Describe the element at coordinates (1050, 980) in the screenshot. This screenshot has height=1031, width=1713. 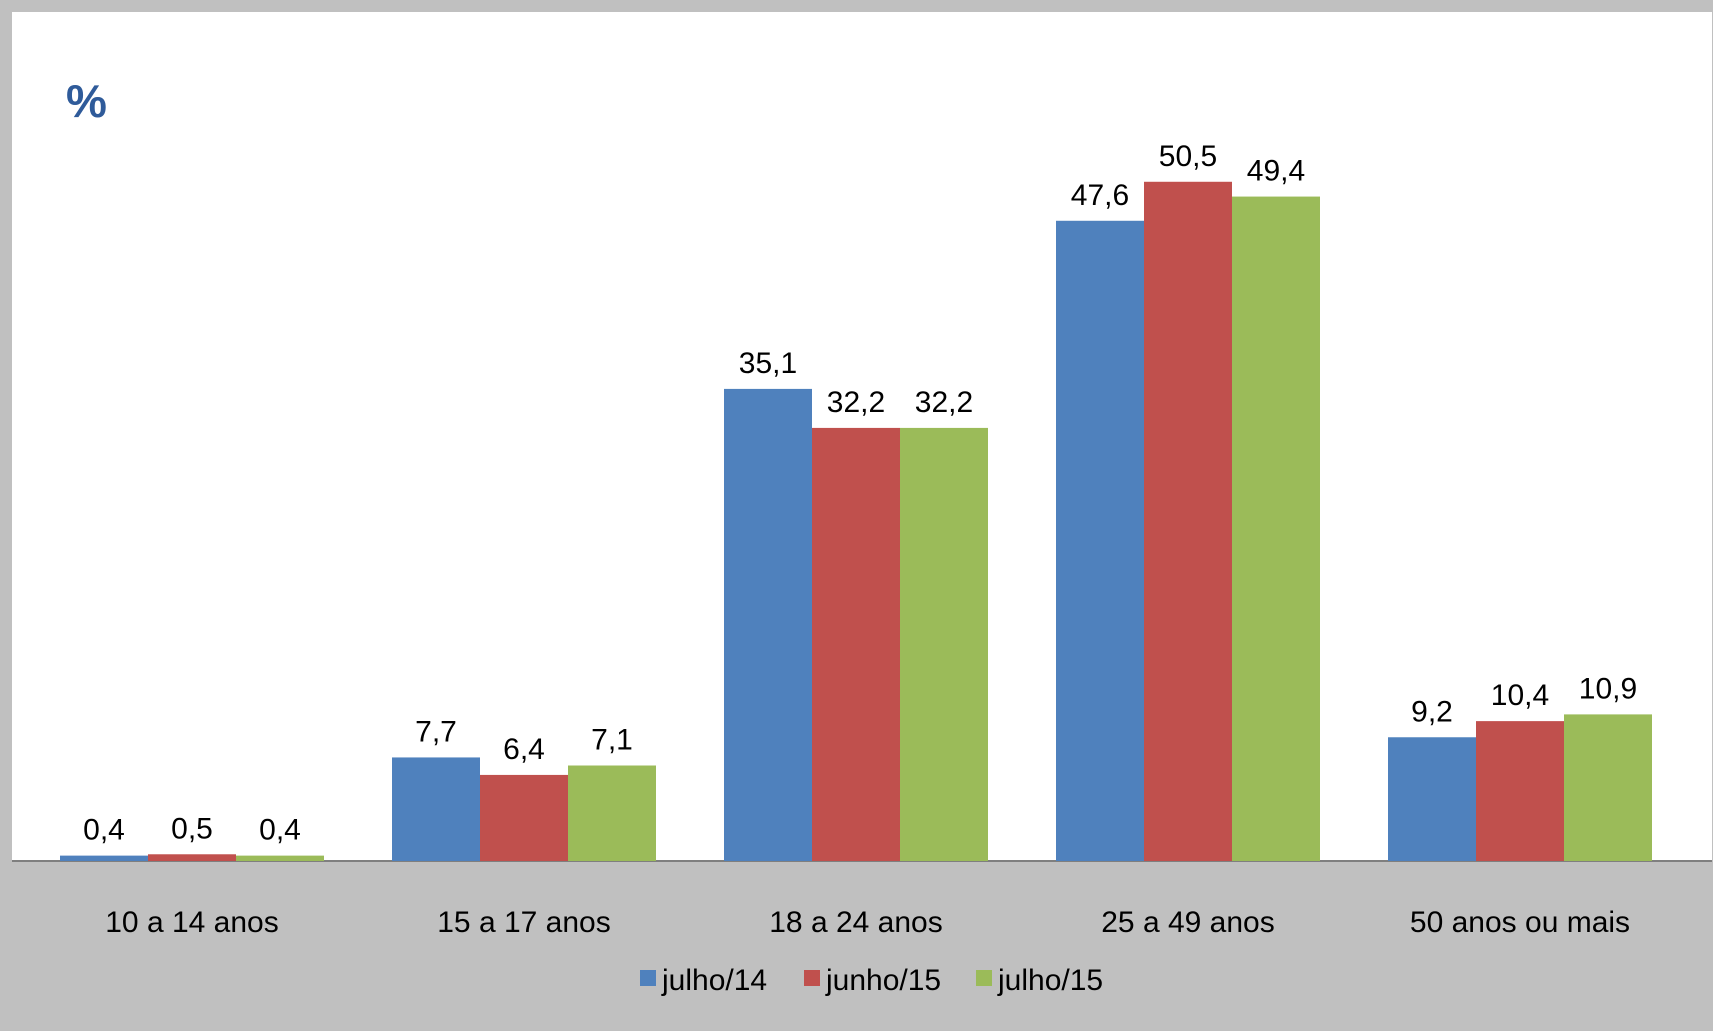
I see `legend-label-3: julho/15` at that location.